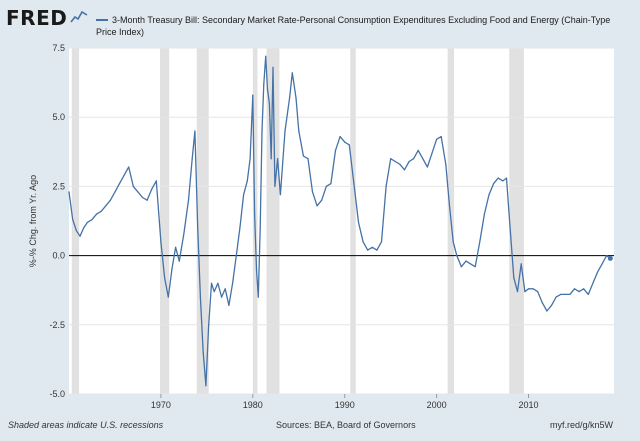  Describe the element at coordinates (529, 405) in the screenshot. I see `x-tick-label: 2010` at that location.